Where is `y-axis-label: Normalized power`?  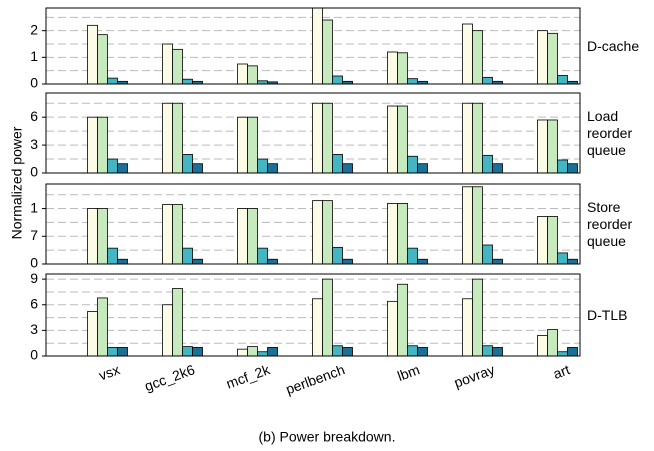 y-axis-label: Normalized power is located at coordinates (17, 182).